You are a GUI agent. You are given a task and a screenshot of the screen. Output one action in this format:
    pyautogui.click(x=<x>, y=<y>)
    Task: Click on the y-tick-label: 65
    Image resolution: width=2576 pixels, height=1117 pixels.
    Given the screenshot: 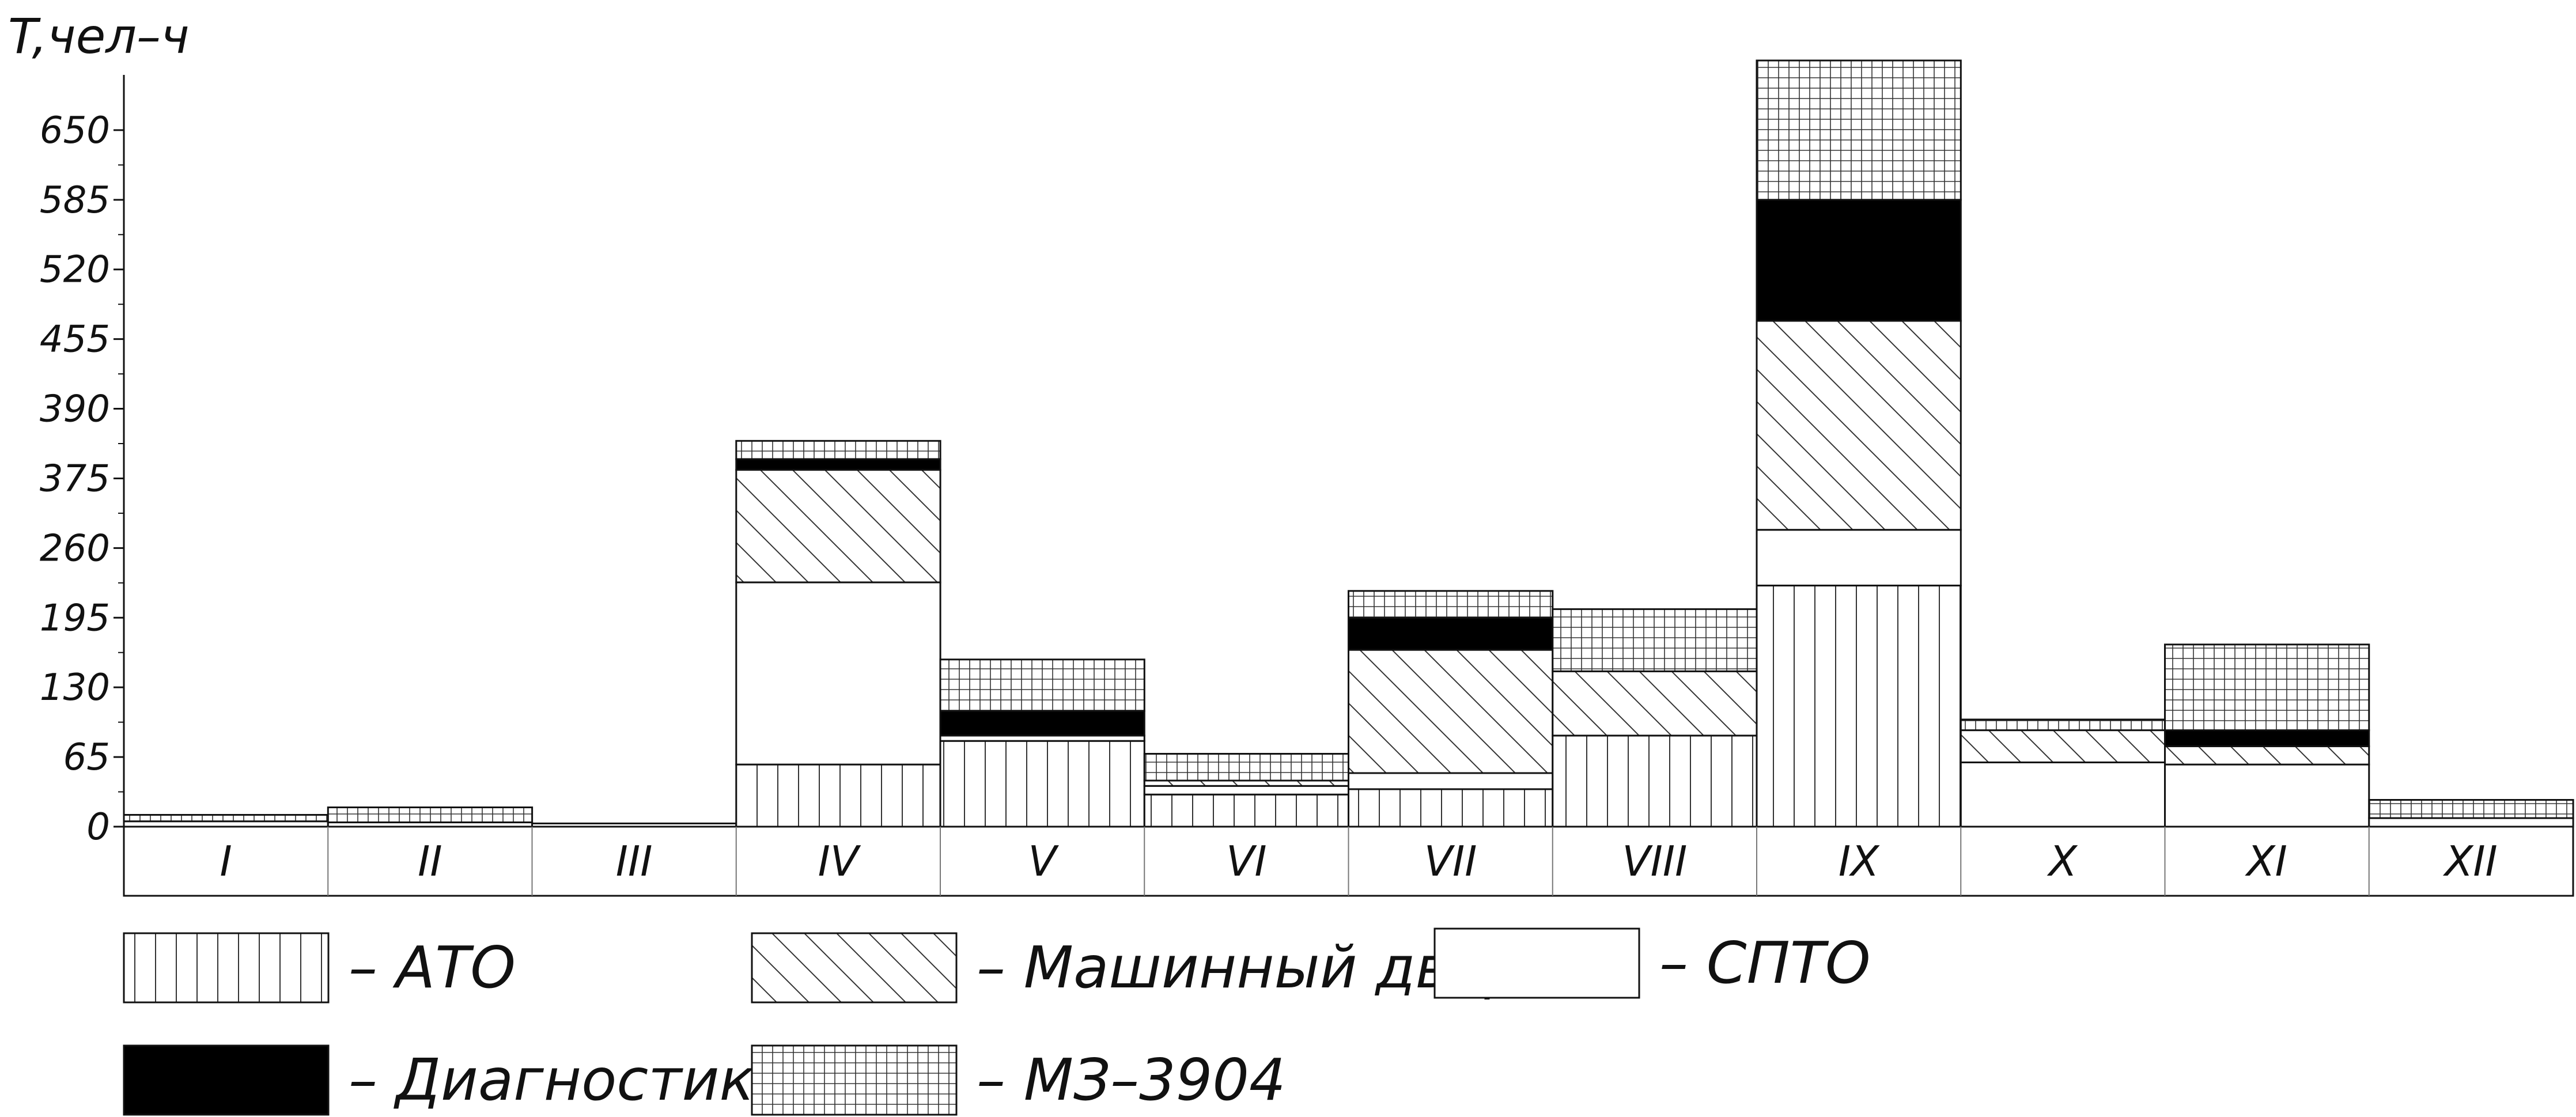 What is the action you would take?
    pyautogui.click(x=86, y=757)
    